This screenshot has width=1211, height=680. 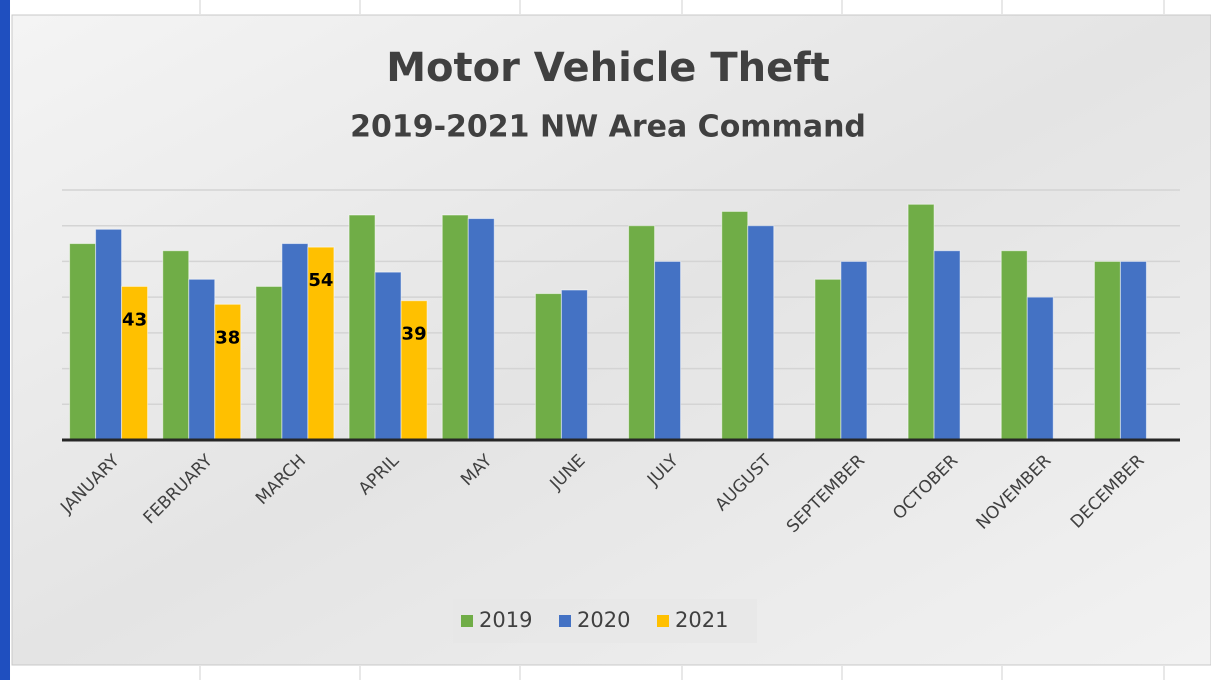 I want to click on chart-subtitle: 2019-2021 NW Area Command, so click(x=608, y=127).